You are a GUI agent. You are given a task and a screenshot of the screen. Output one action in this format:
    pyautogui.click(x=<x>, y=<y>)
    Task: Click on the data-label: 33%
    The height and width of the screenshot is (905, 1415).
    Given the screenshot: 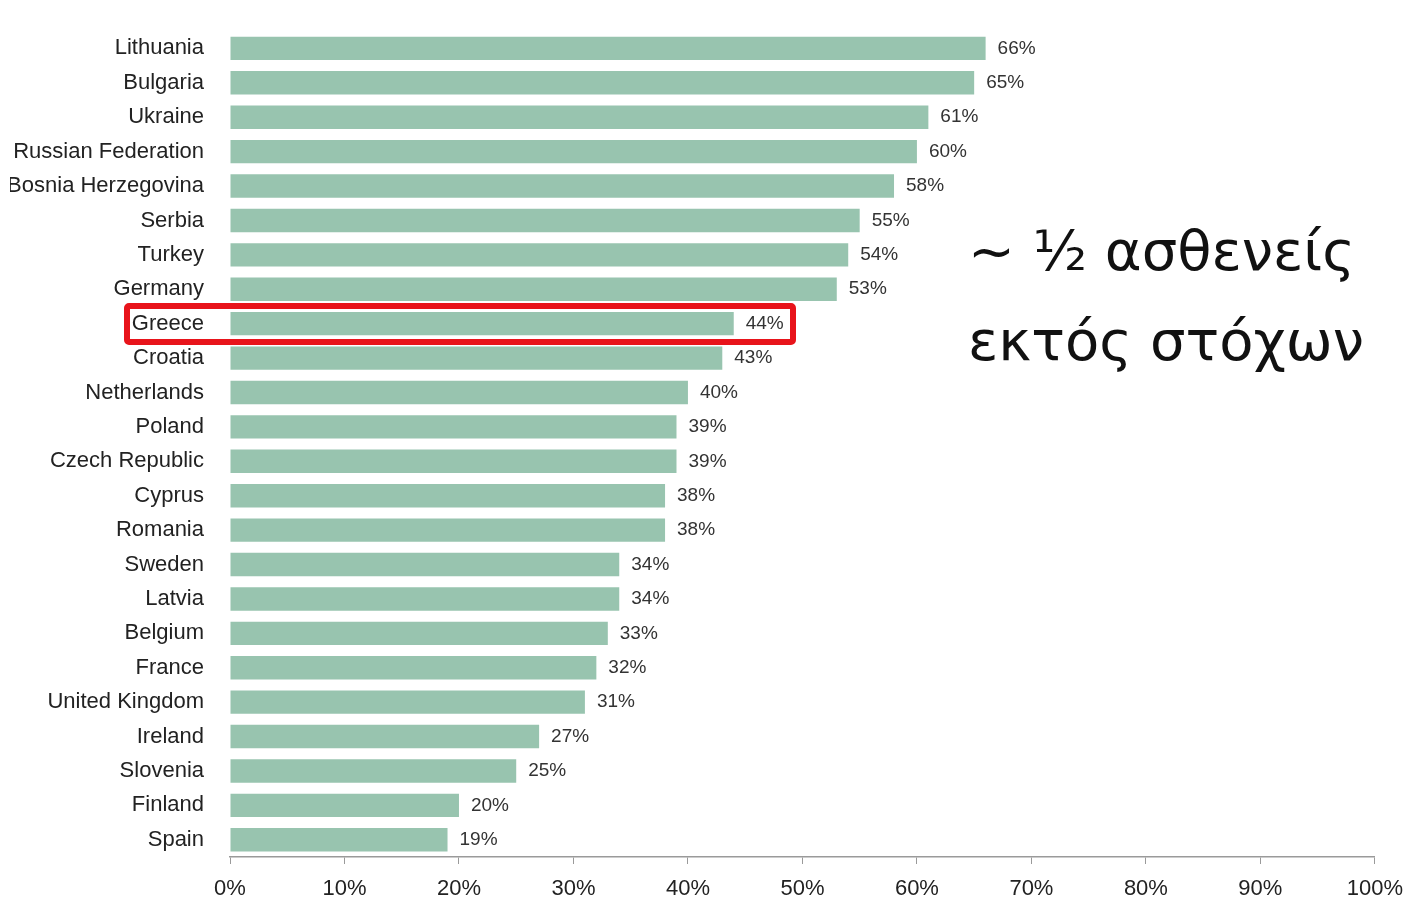 What is the action you would take?
    pyautogui.click(x=638, y=632)
    